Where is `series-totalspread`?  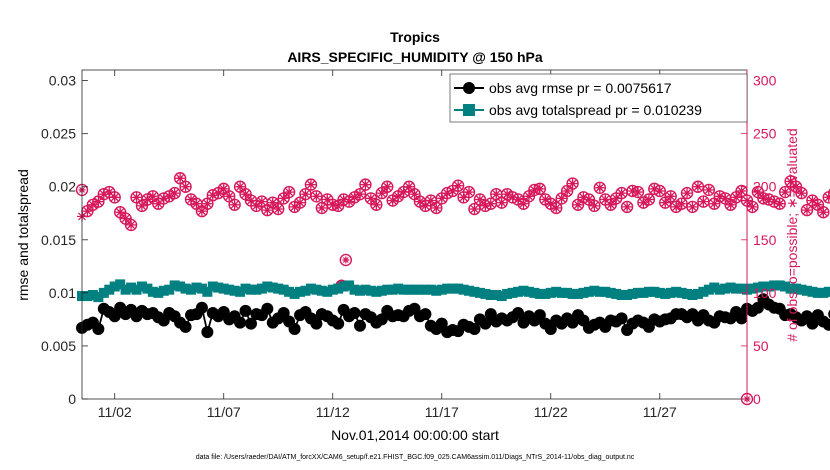 series-totalspread is located at coordinates (453, 291).